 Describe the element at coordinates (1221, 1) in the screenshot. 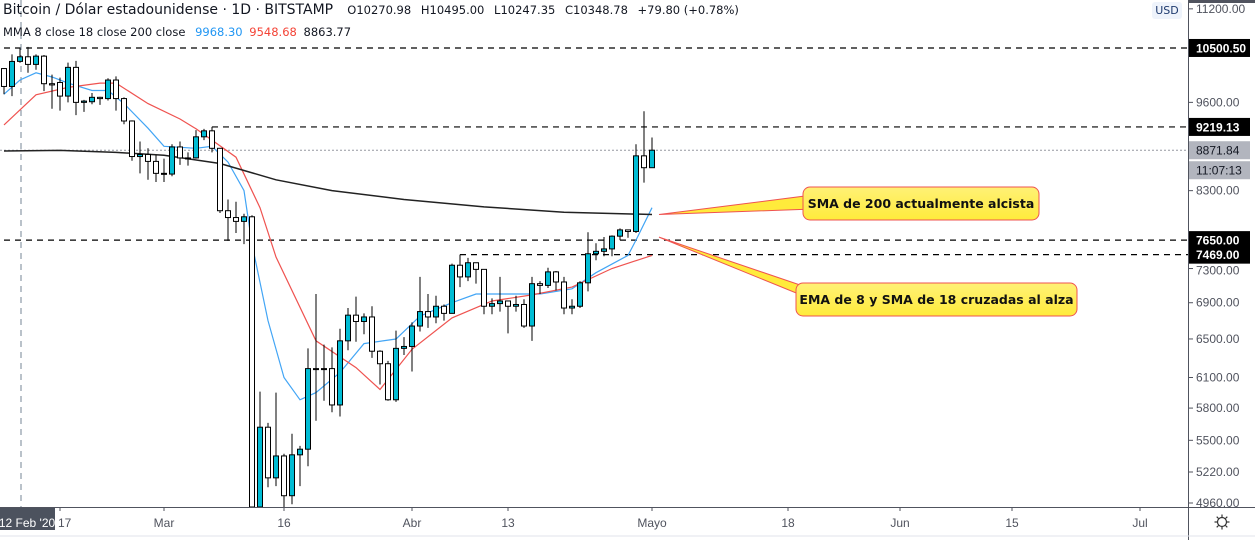

I see `axis-top-strip` at that location.